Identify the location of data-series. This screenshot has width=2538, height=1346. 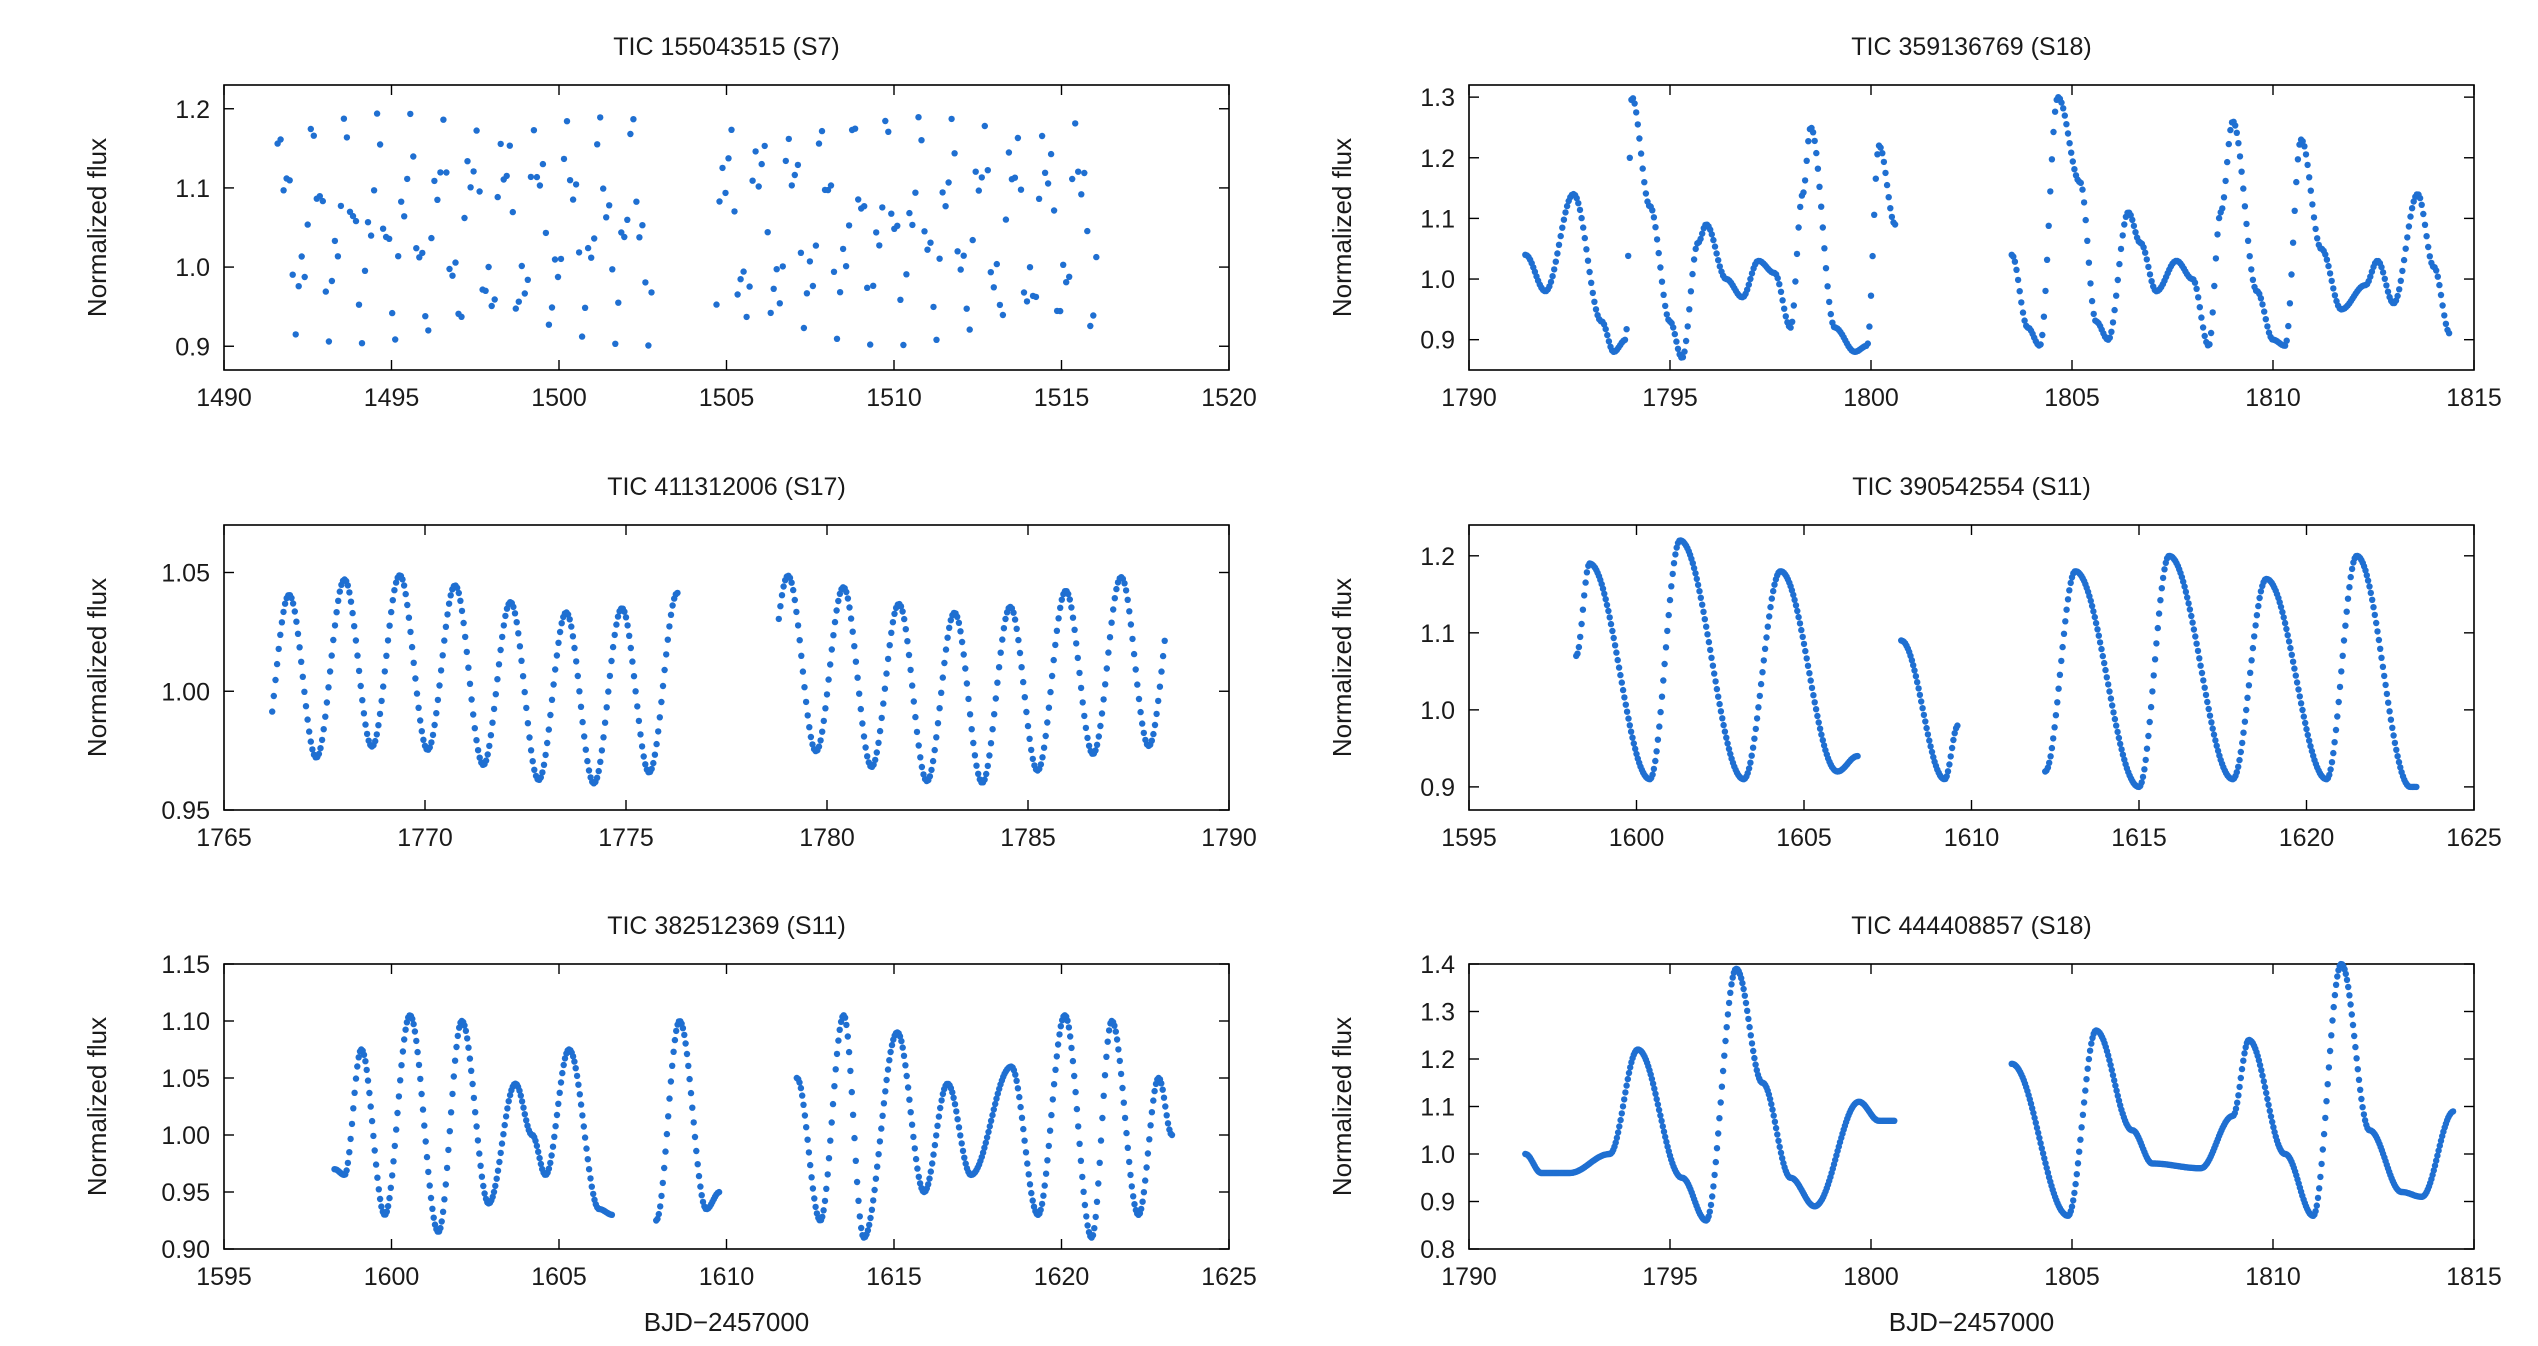
(1987, 227).